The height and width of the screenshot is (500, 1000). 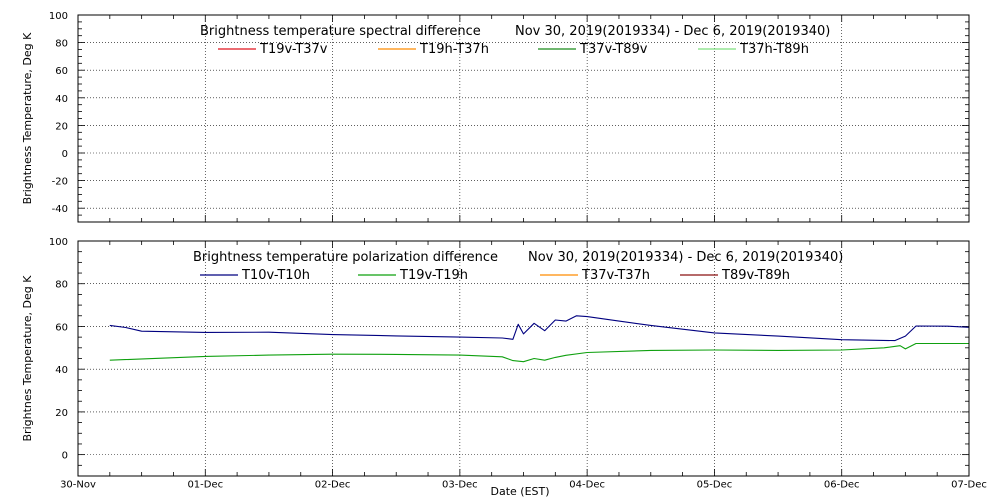 What do you see at coordinates (293, 49) in the screenshot?
I see `legend-label: T19v-T37v` at bounding box center [293, 49].